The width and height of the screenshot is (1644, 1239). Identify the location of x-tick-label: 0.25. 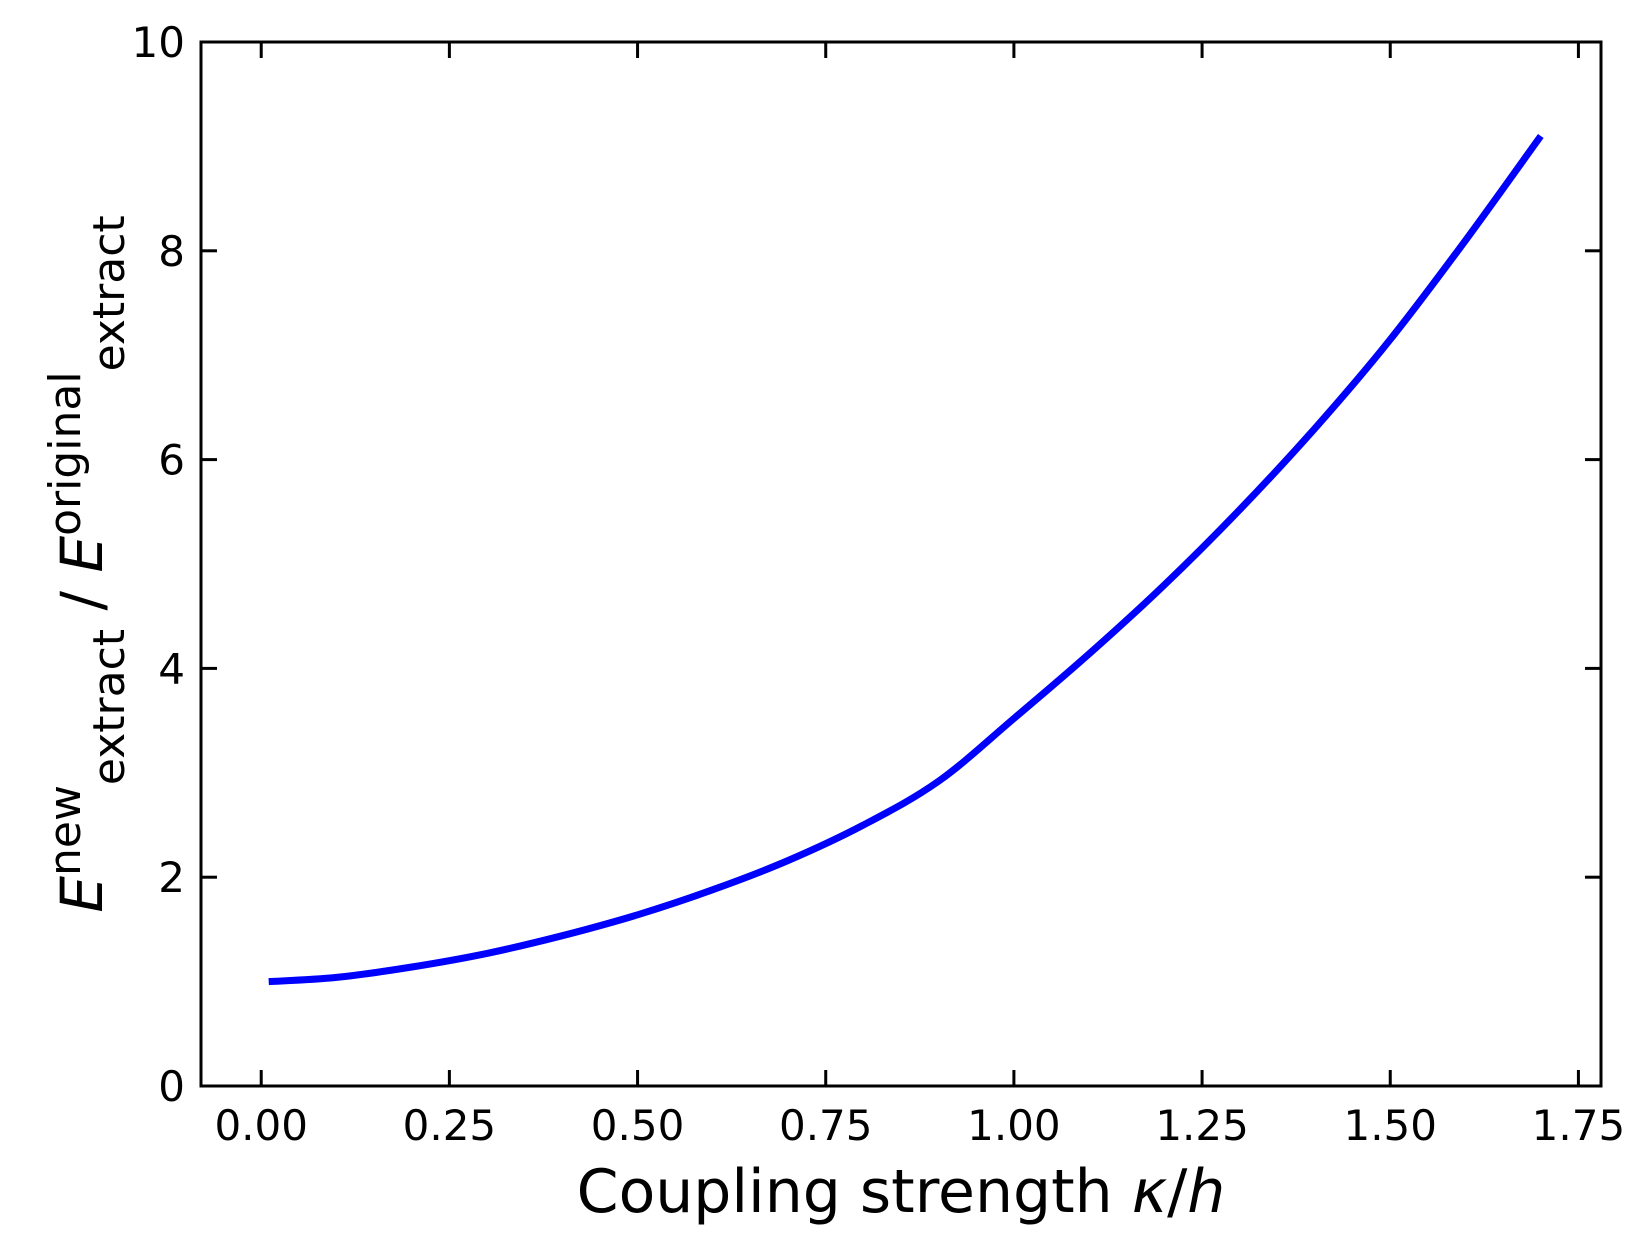
(450, 1125).